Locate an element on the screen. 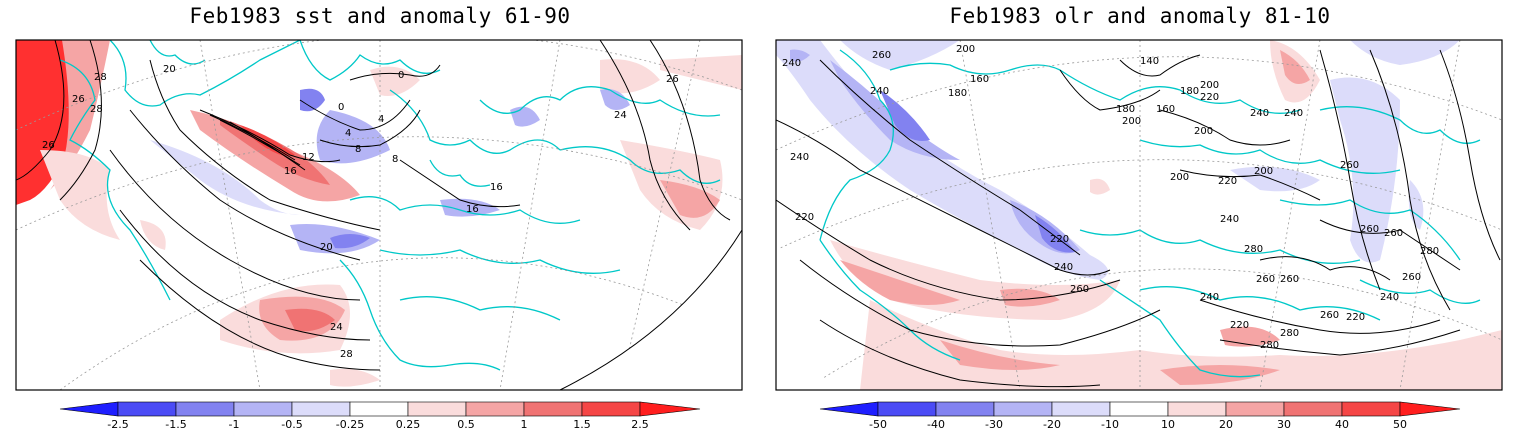 This screenshot has width=1520, height=430. colorbar-tick: -2.5 is located at coordinates (117, 424).